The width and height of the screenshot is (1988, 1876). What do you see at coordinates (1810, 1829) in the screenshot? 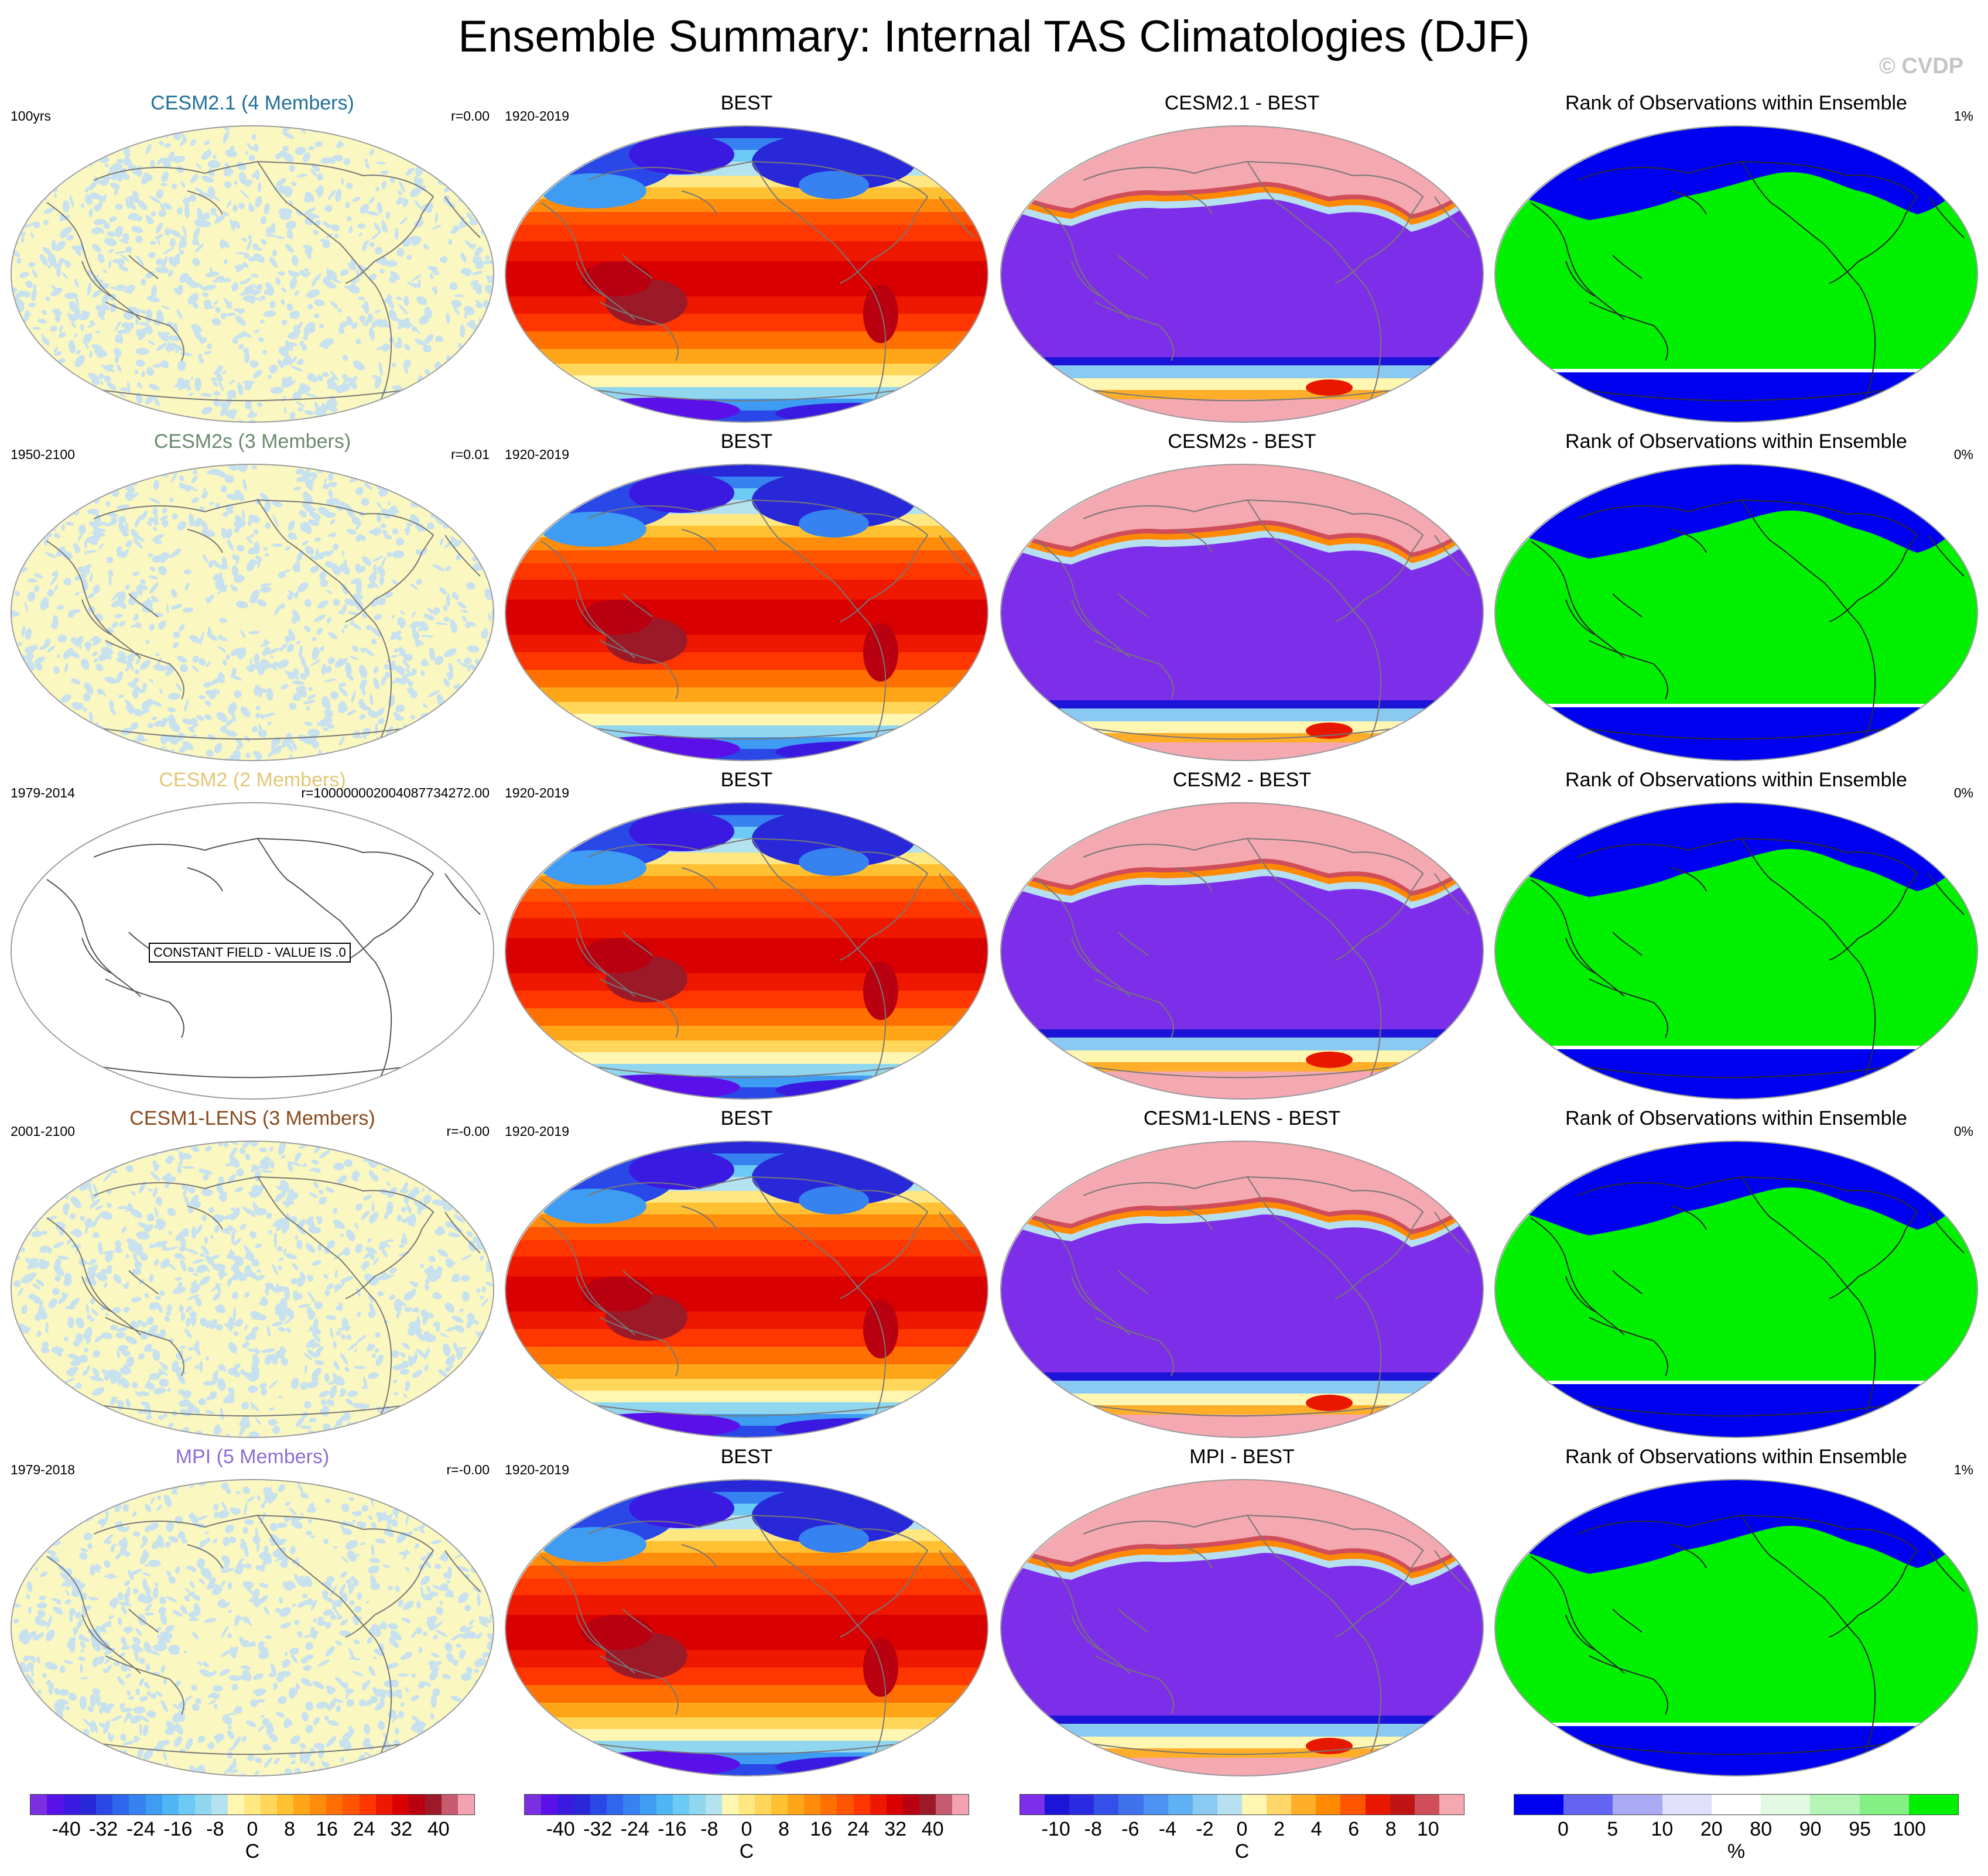
I see `colorbar-4-tick-5: 90` at bounding box center [1810, 1829].